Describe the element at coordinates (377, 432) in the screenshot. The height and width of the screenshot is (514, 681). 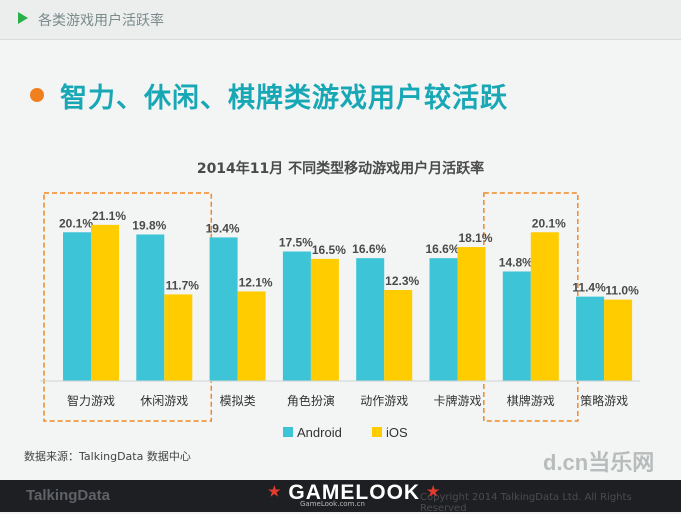
I see `legend-swatch-ios` at that location.